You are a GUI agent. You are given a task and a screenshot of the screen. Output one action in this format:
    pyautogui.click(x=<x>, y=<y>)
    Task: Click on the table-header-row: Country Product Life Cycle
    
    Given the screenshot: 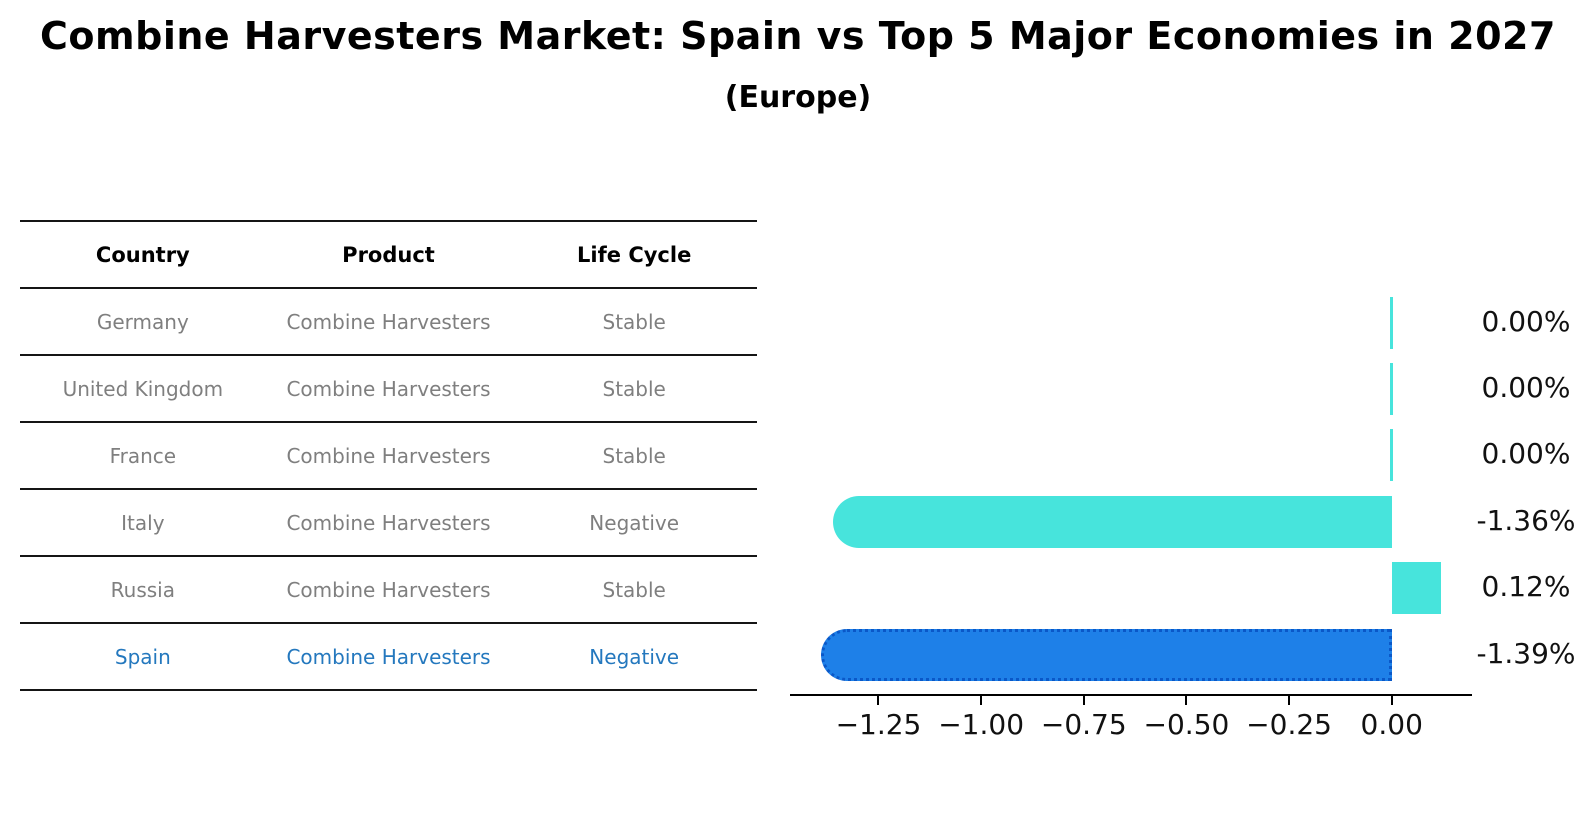 What is the action you would take?
    pyautogui.click(x=388, y=255)
    